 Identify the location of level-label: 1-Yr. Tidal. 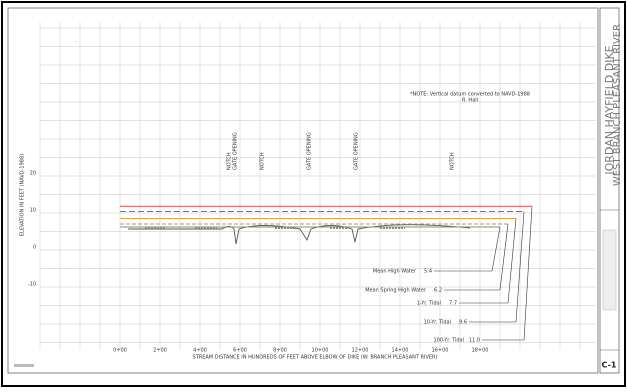
(429, 304).